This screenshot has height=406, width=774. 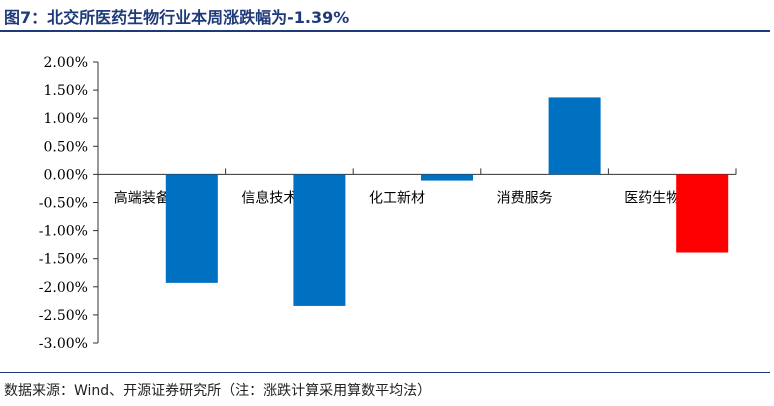 I want to click on y-tick-label: -1.50%, so click(x=63, y=260).